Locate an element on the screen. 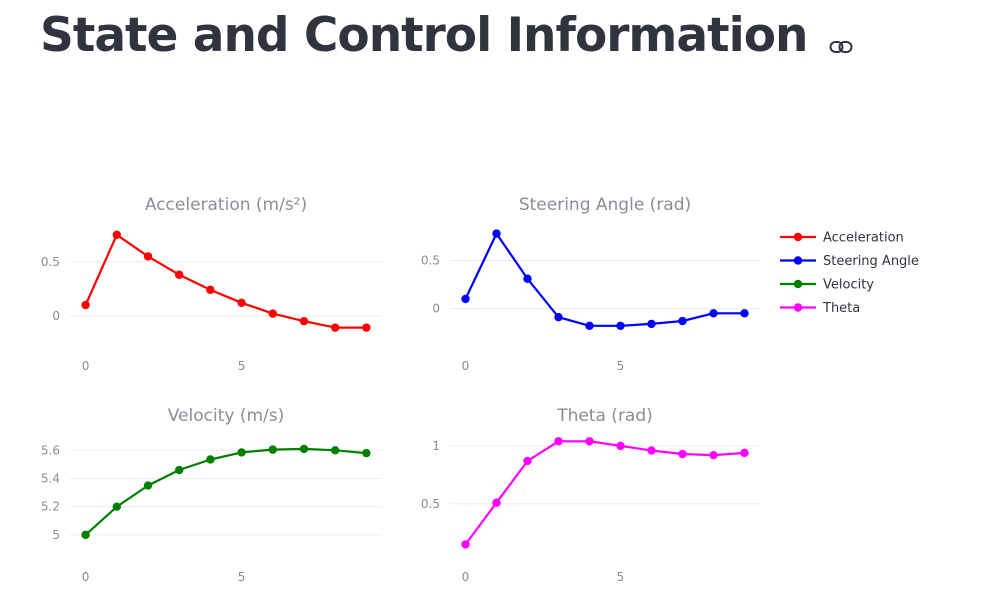  acceleration-y-tick-label-0: 0 is located at coordinates (56, 316).